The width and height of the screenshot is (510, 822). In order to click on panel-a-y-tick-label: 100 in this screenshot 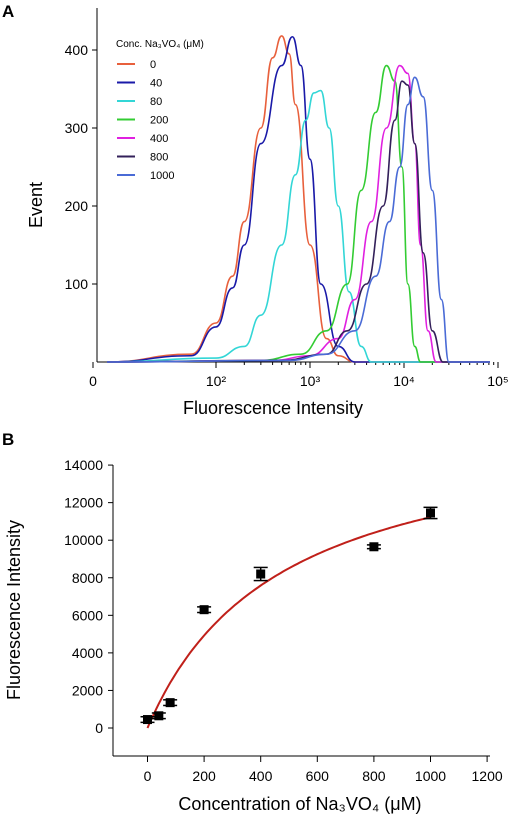, I will do `click(77, 284)`.